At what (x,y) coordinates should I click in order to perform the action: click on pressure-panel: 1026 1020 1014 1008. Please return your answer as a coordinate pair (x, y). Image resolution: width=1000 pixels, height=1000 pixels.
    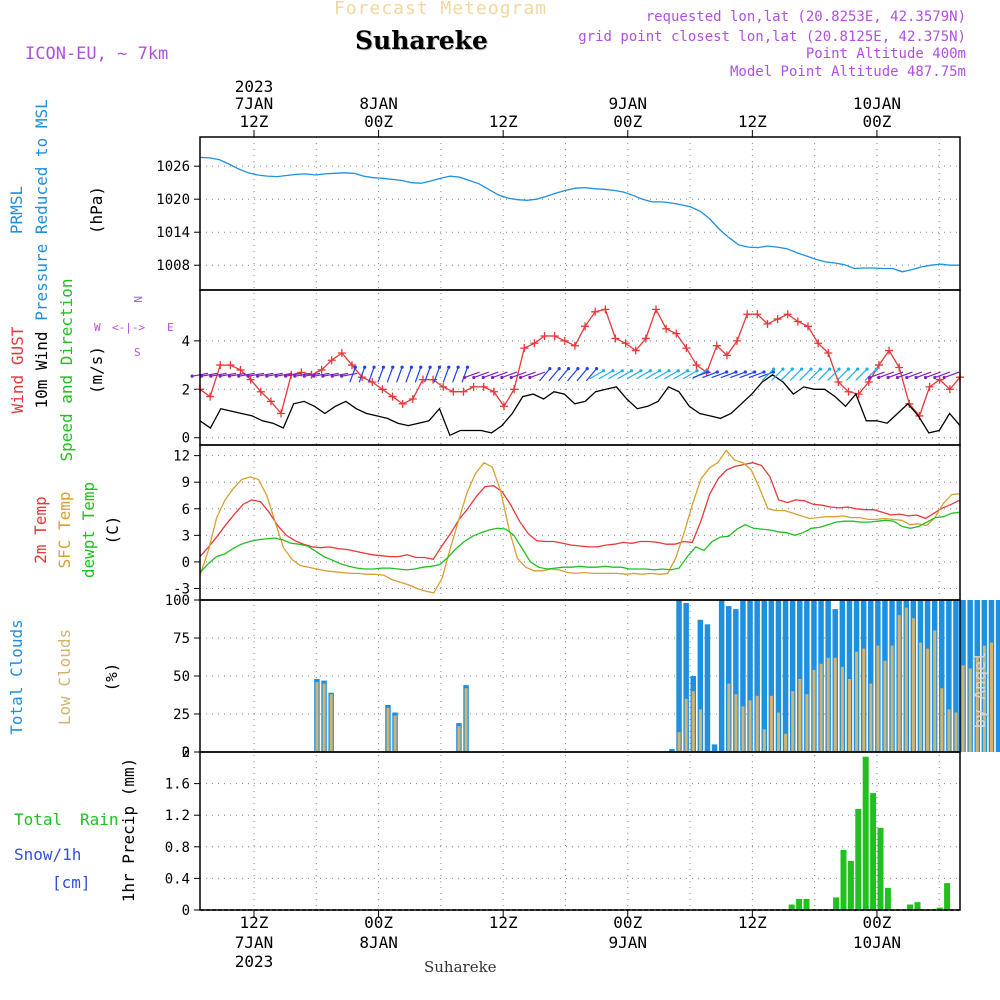
    Looking at the image, I should click on (558, 215).